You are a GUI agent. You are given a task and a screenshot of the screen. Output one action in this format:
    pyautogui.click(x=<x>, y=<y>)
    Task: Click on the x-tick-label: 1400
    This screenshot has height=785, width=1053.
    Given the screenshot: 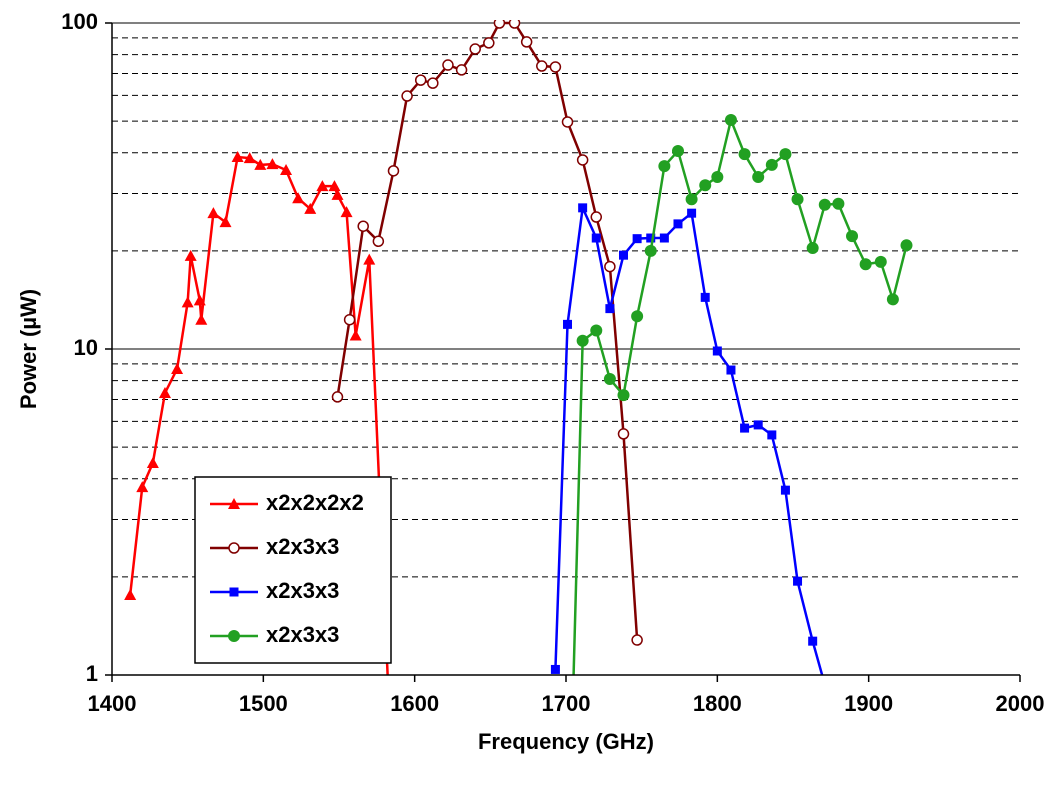 What is the action you would take?
    pyautogui.click(x=112, y=703)
    